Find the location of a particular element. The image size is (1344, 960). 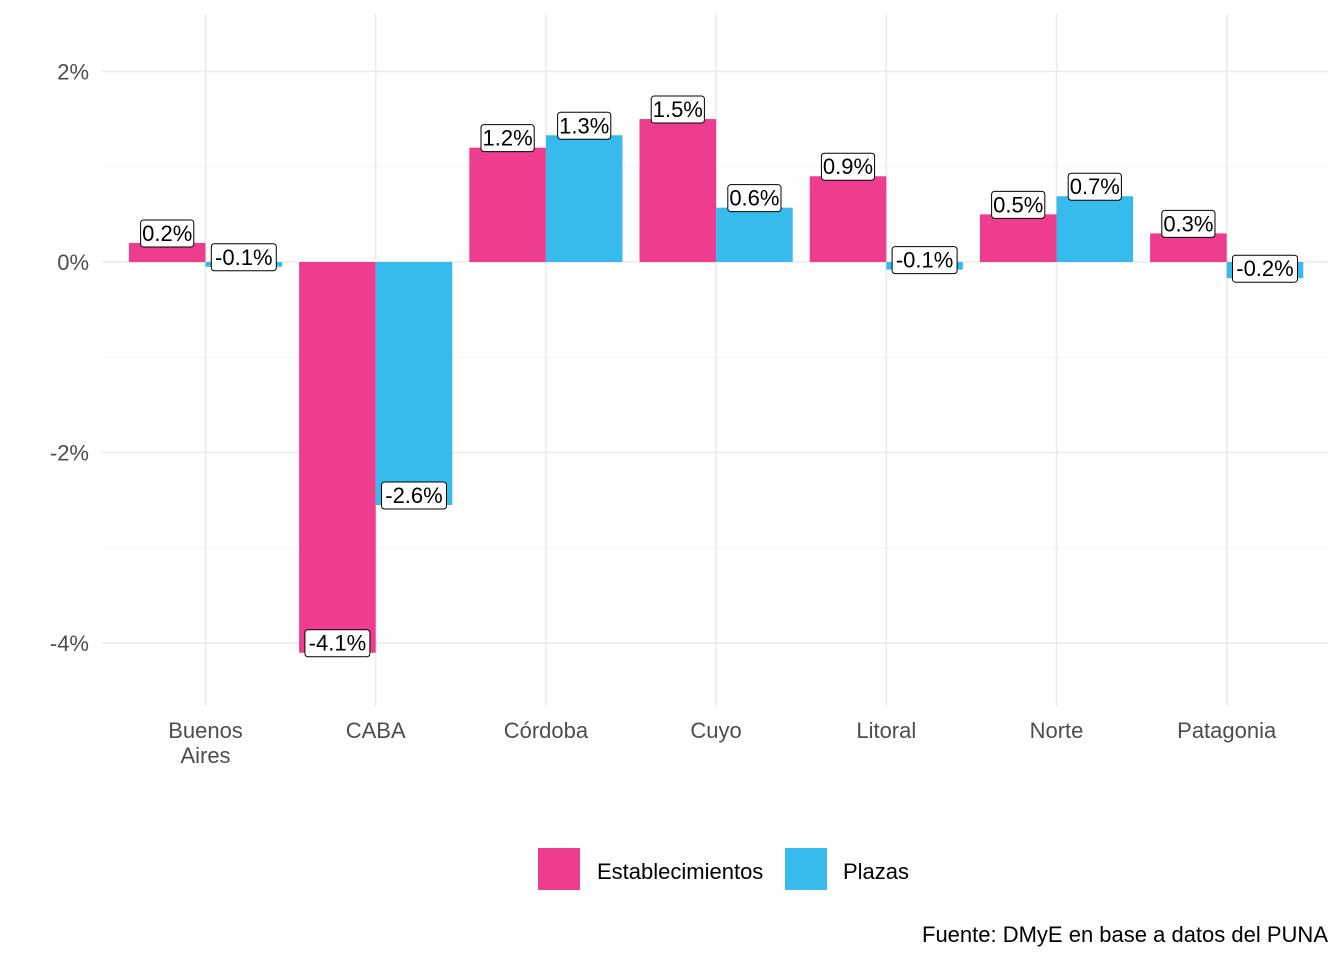

data-label: 1.3% is located at coordinates (584, 125).